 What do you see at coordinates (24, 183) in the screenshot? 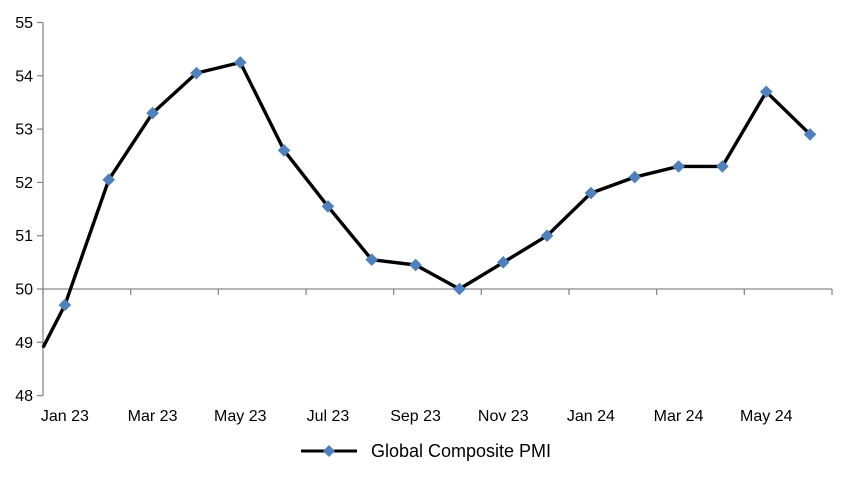
I see `y-tick-label: 52` at bounding box center [24, 183].